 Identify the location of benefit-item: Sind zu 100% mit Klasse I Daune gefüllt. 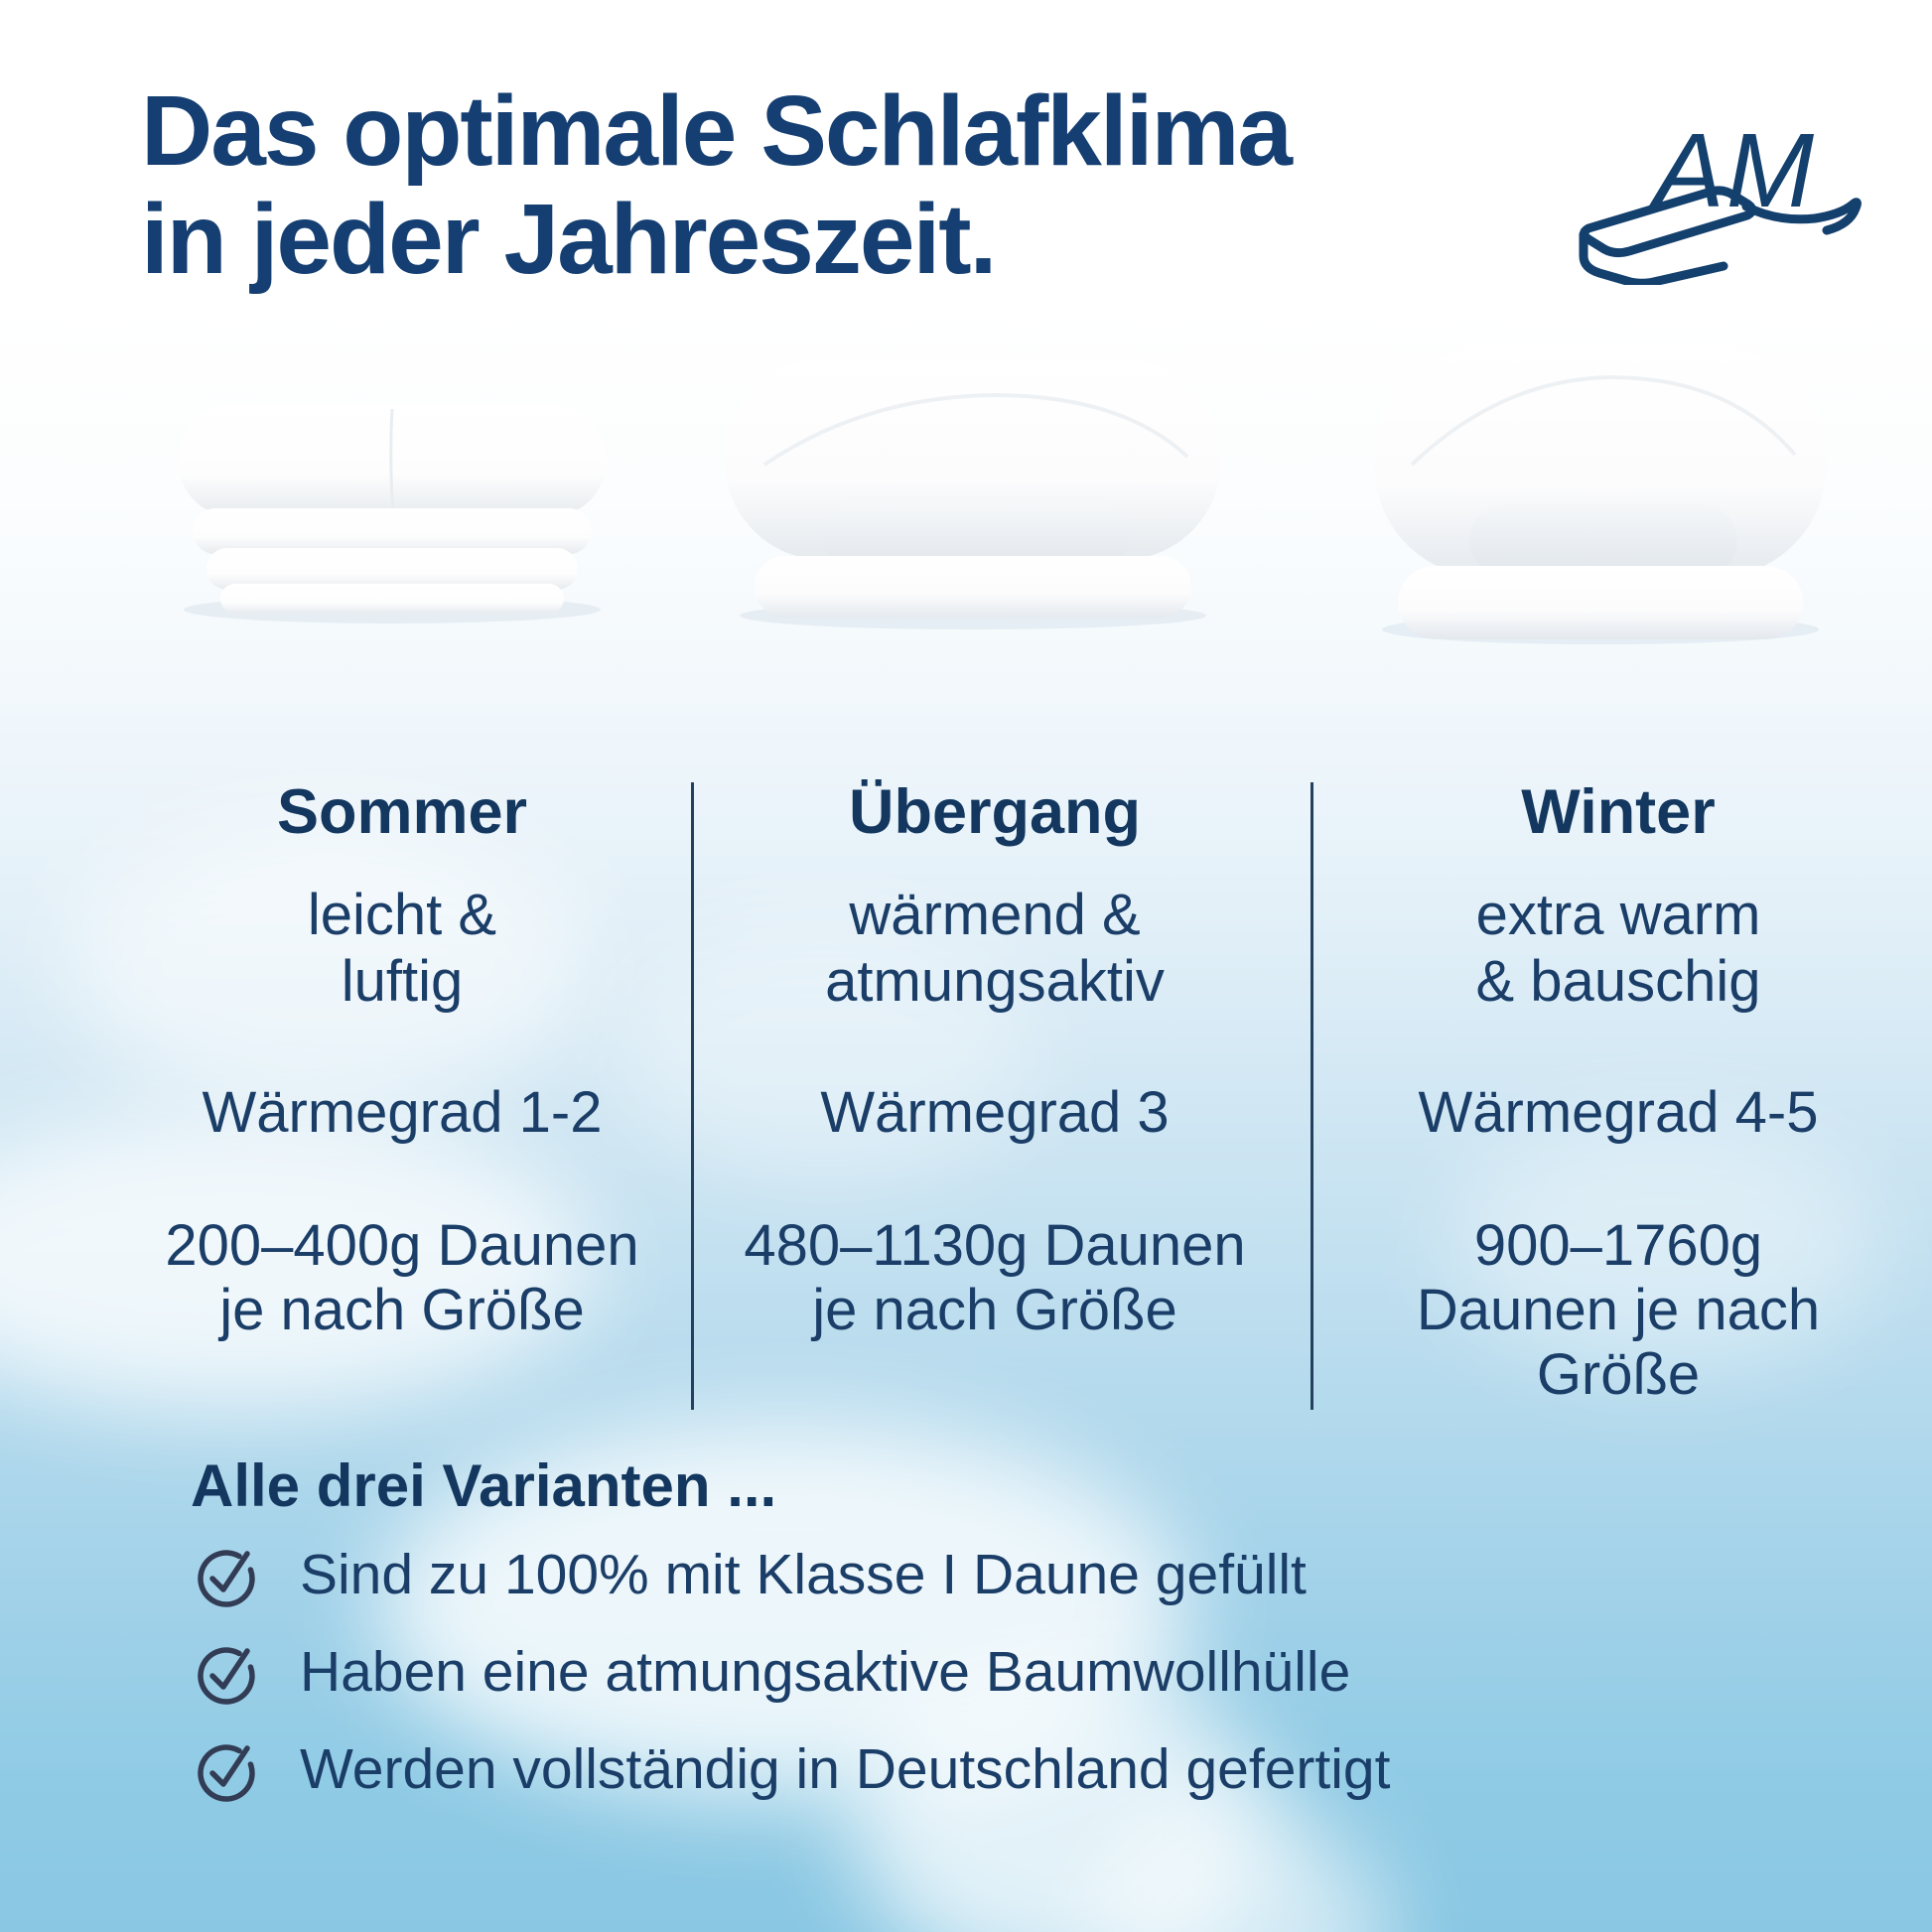
(749, 1575).